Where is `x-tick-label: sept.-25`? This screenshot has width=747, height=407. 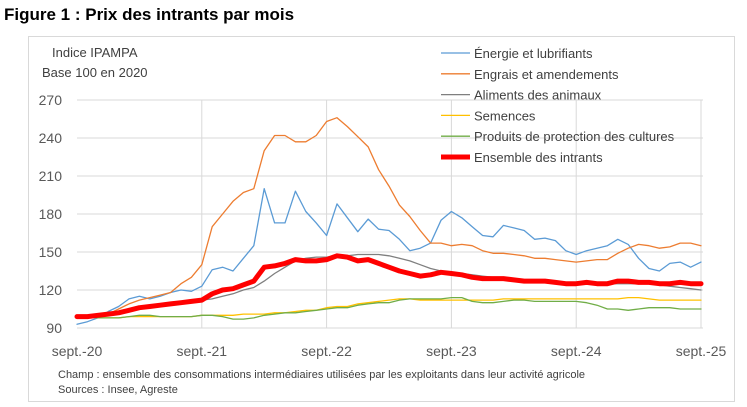
x-tick-label: sept.-25 is located at coordinates (701, 351).